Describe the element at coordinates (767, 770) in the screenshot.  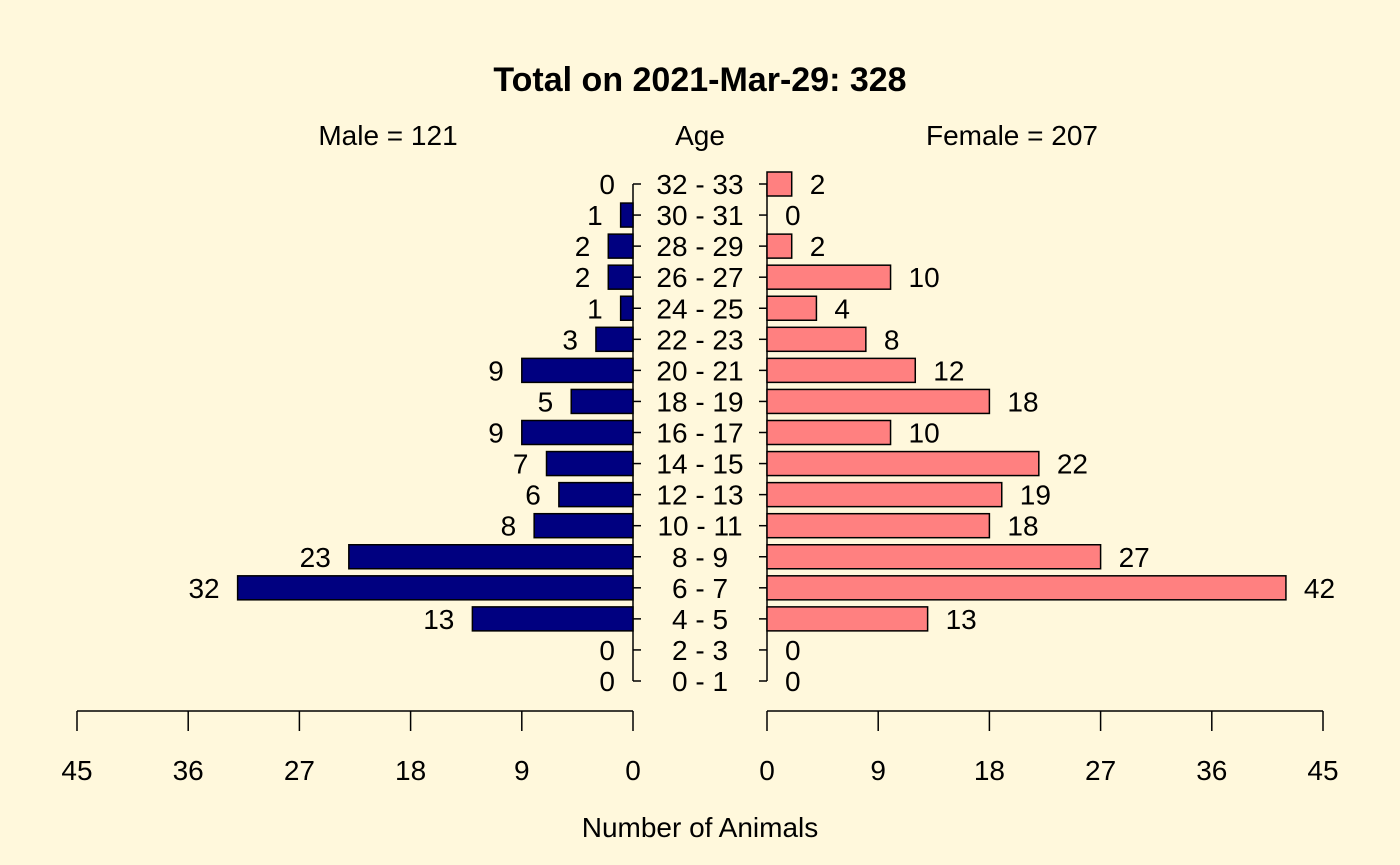
I see `female-x-tick-label: 0` at that location.